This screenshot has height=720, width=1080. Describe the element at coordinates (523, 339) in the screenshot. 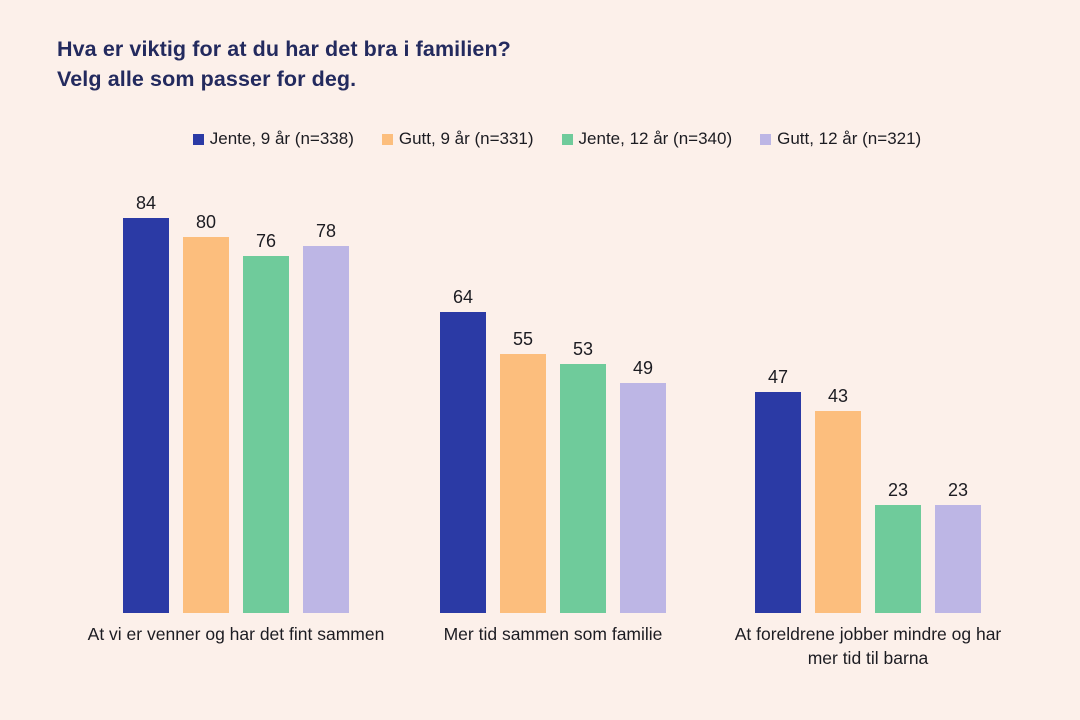

I see `bar-value-label: 55` at that location.